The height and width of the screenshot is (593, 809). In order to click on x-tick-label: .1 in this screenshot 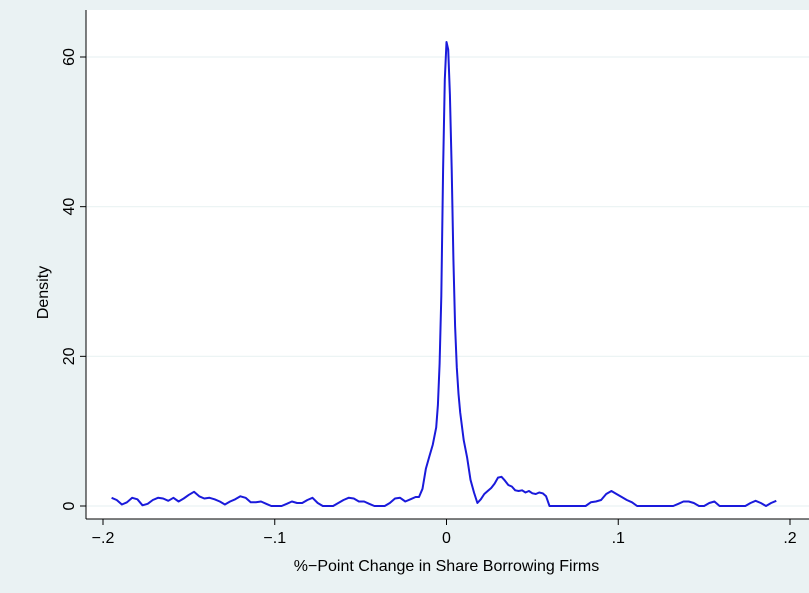, I will do `click(618, 538)`.